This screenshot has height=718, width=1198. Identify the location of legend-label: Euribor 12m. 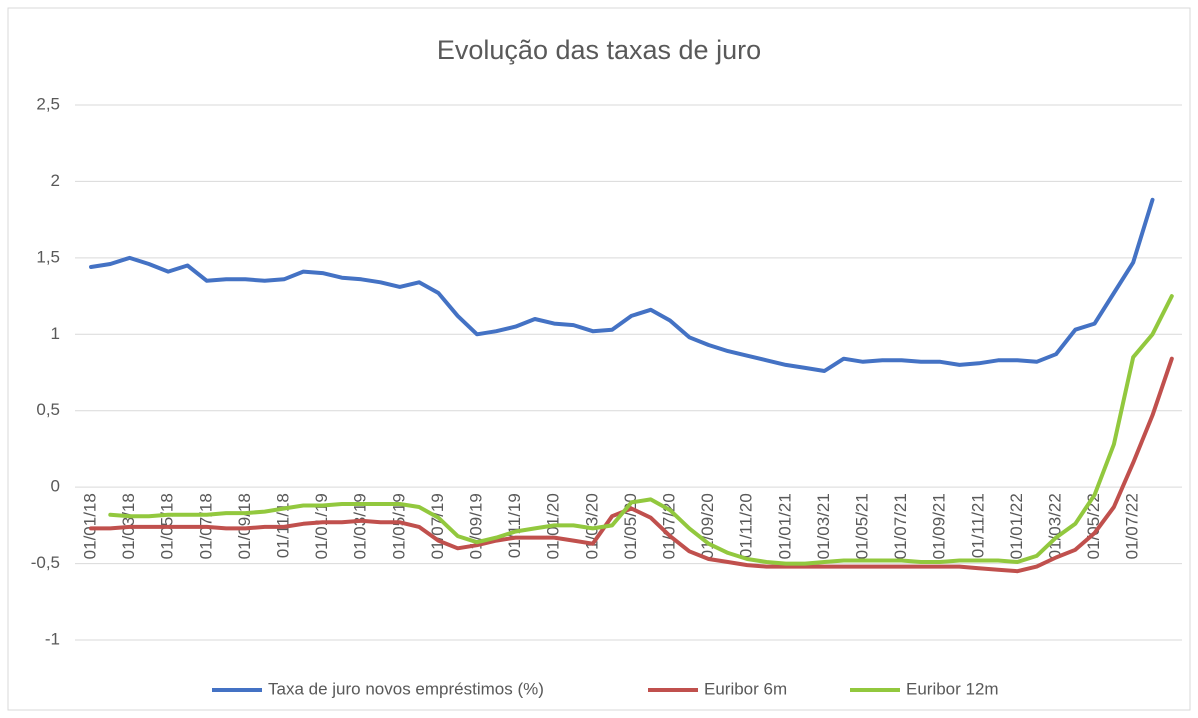
(952, 688).